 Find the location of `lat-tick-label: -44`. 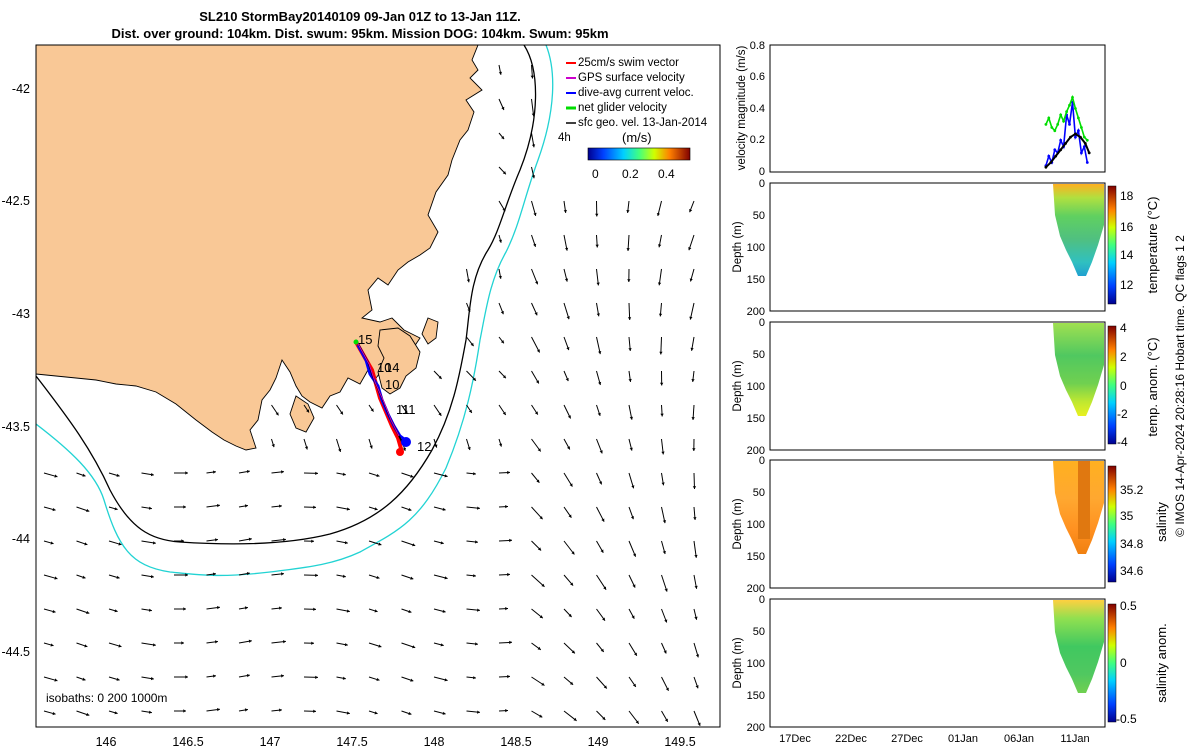

lat-tick-label: -44 is located at coordinates (21, 539).